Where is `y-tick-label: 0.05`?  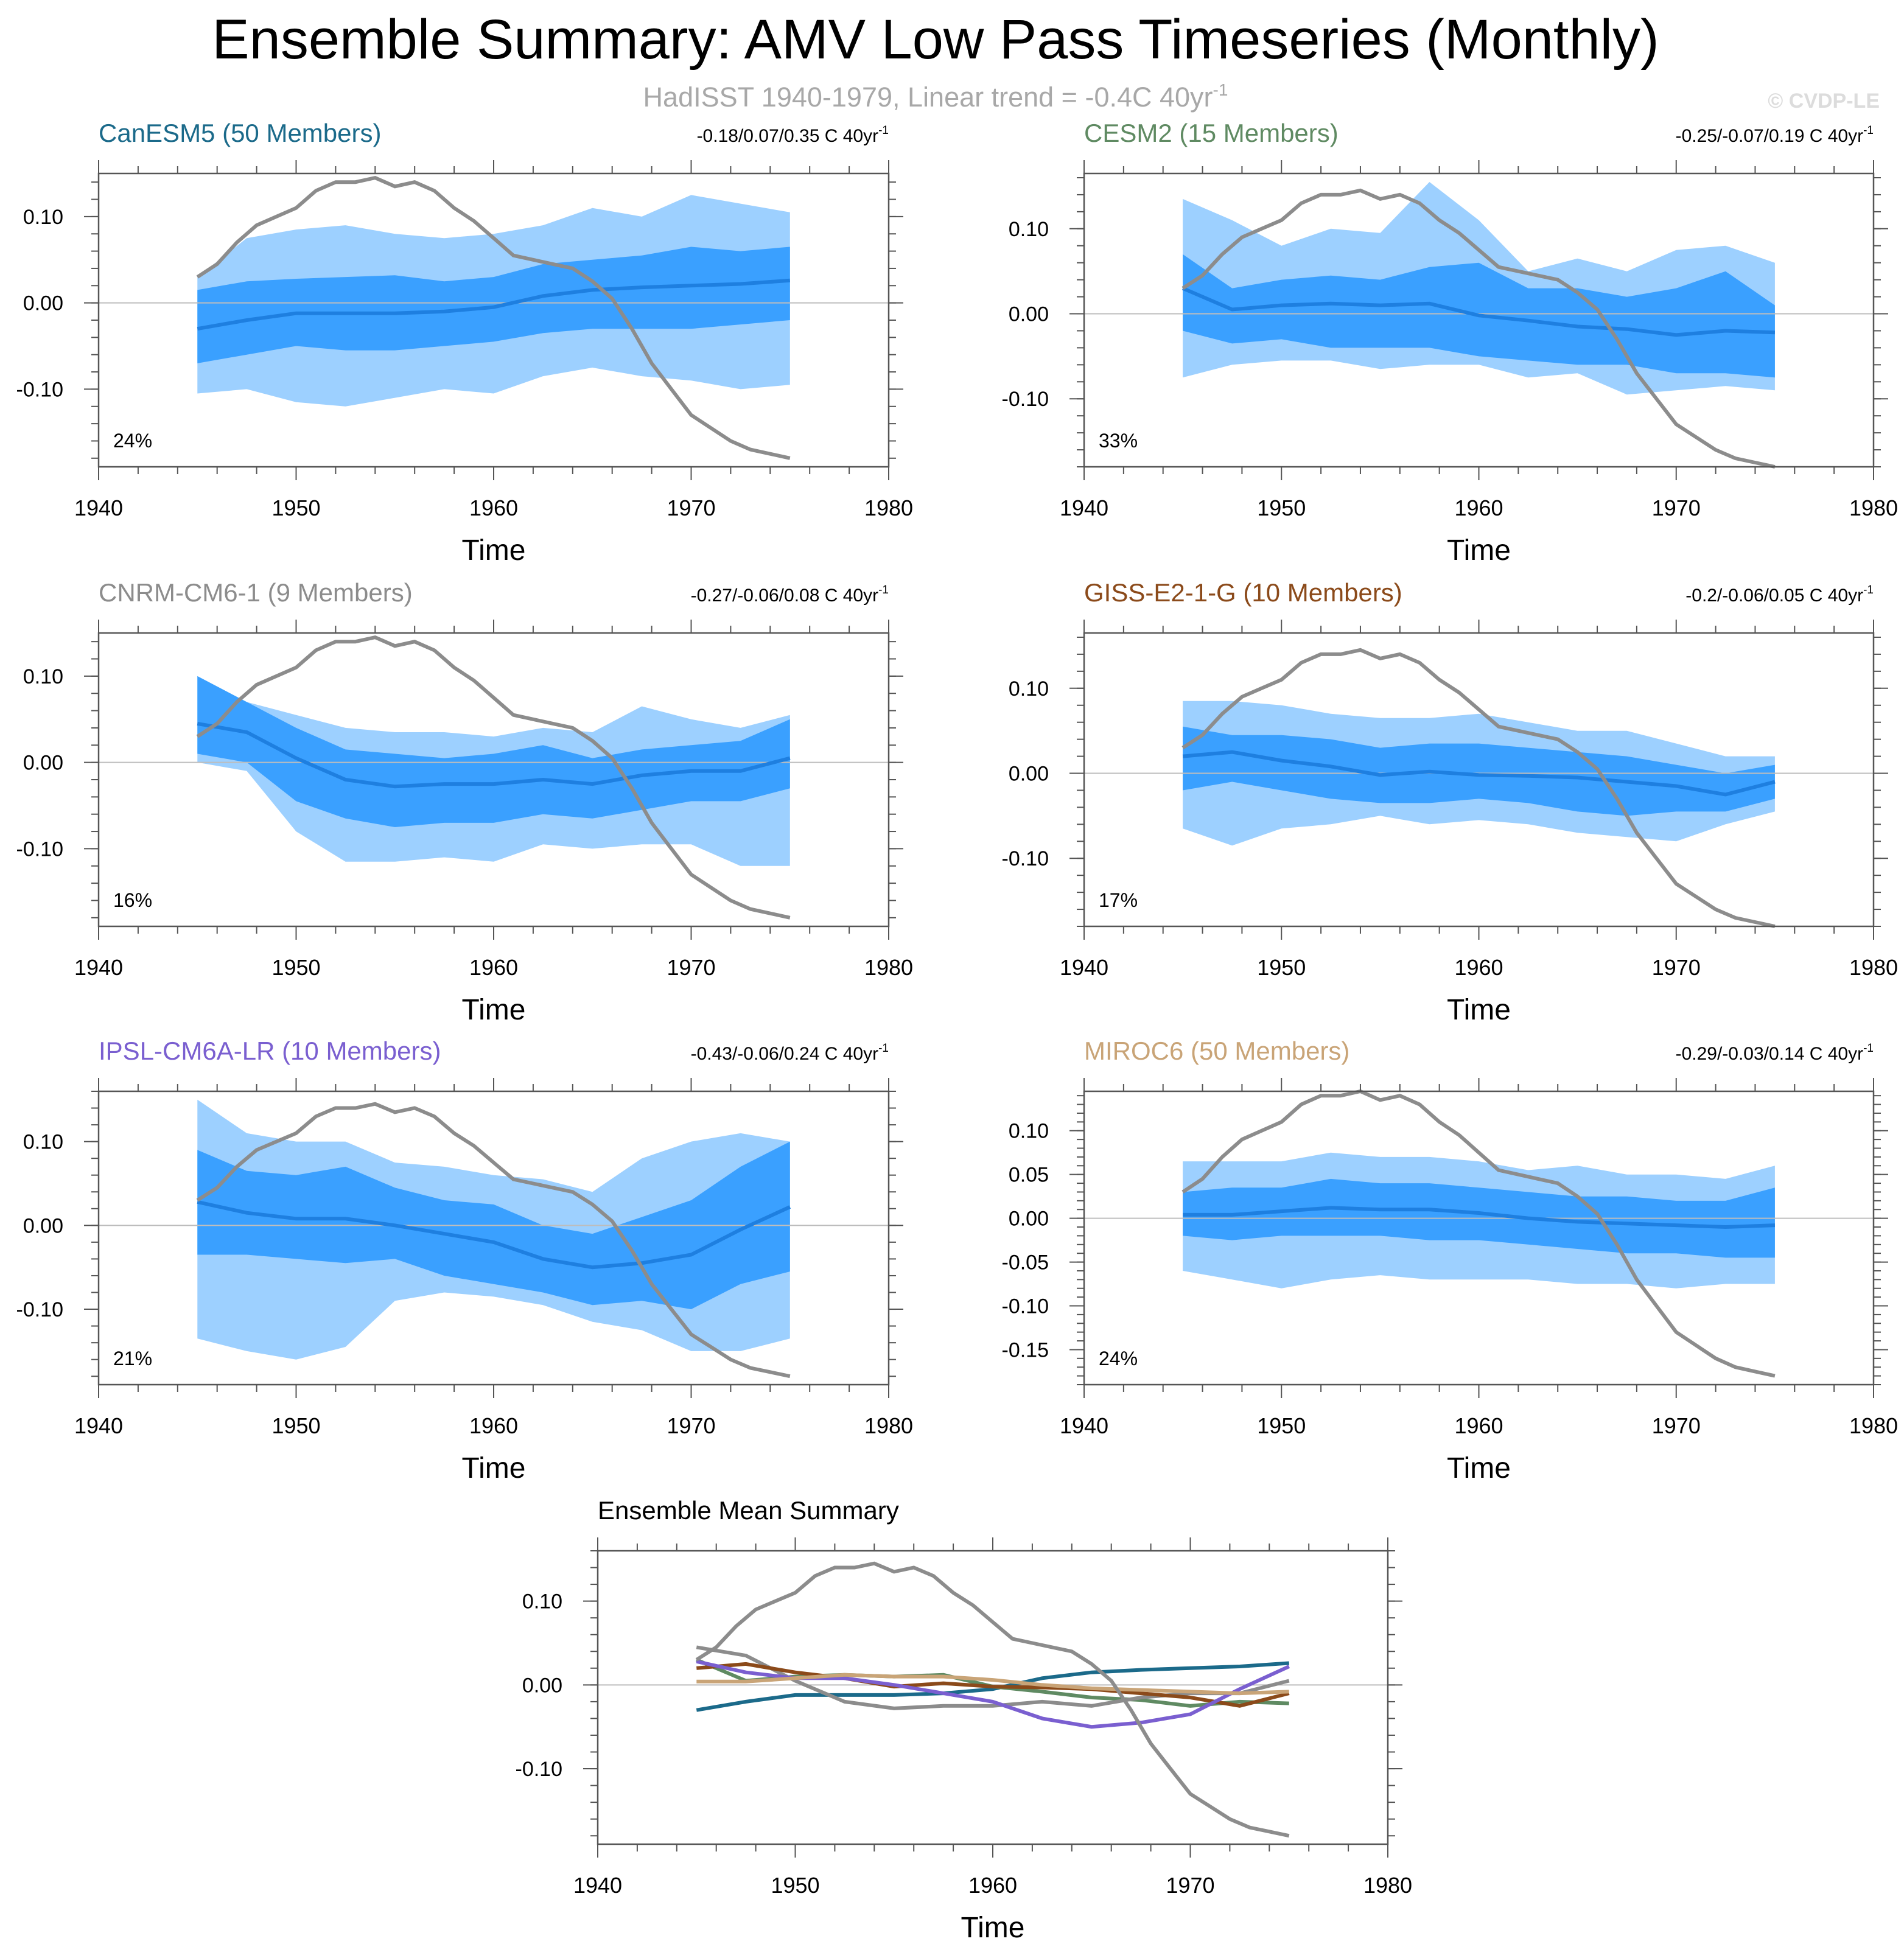
y-tick-label: 0.05 is located at coordinates (1029, 1175).